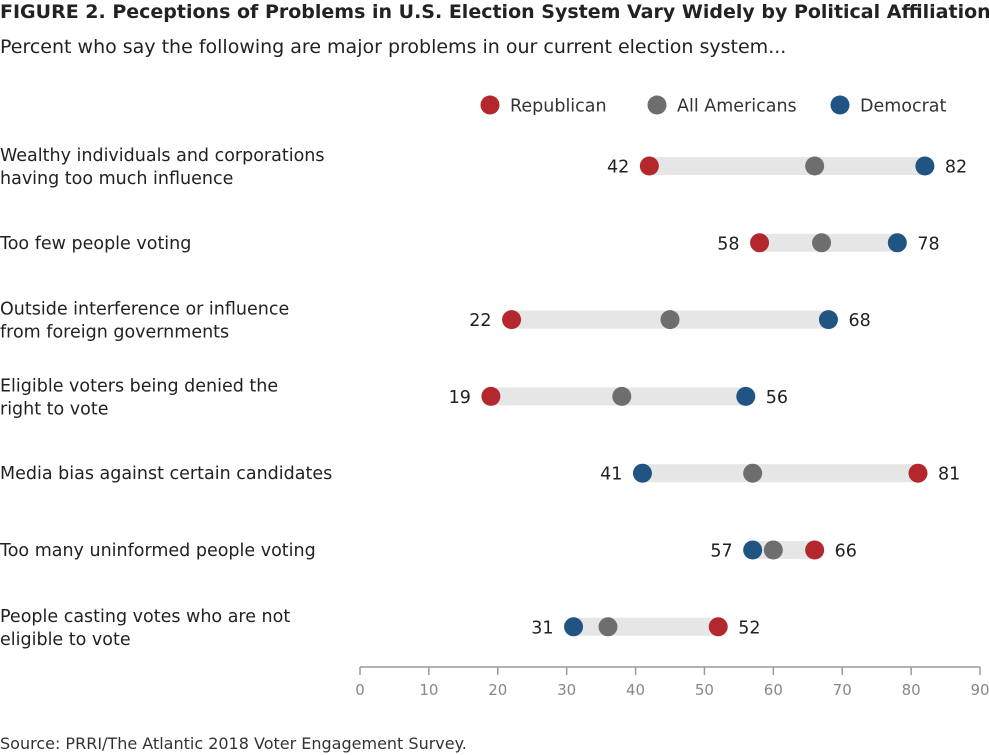  I want to click on category-label: Eligible voters being denied the, so click(139, 386).